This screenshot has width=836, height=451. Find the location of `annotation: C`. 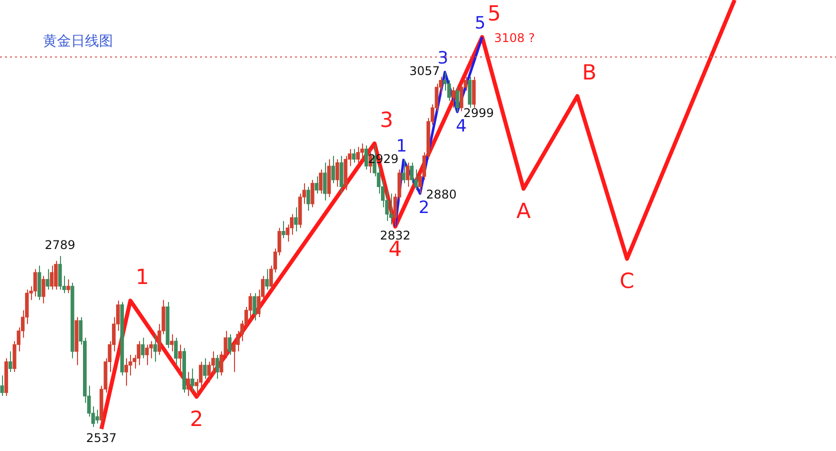

annotation: C is located at coordinates (627, 281).